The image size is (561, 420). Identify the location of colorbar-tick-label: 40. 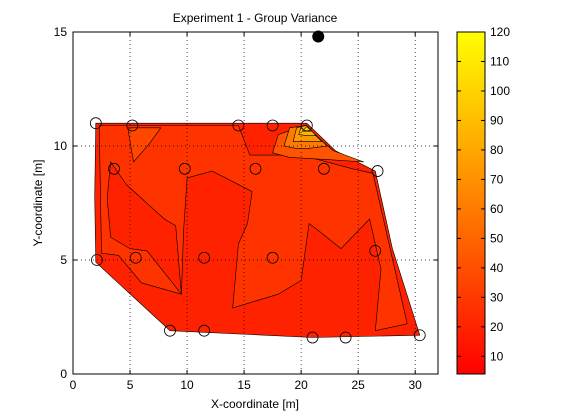
(497, 268).